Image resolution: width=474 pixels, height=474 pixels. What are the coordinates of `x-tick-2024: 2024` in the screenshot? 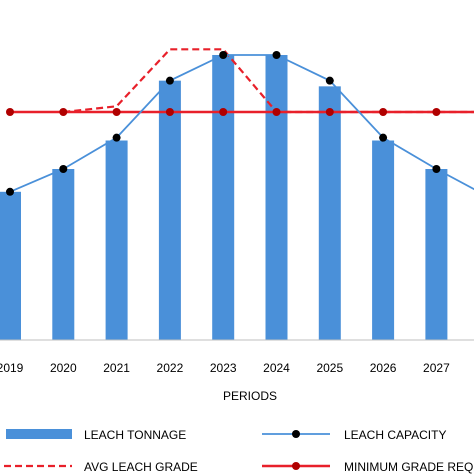 It's located at (276, 368).